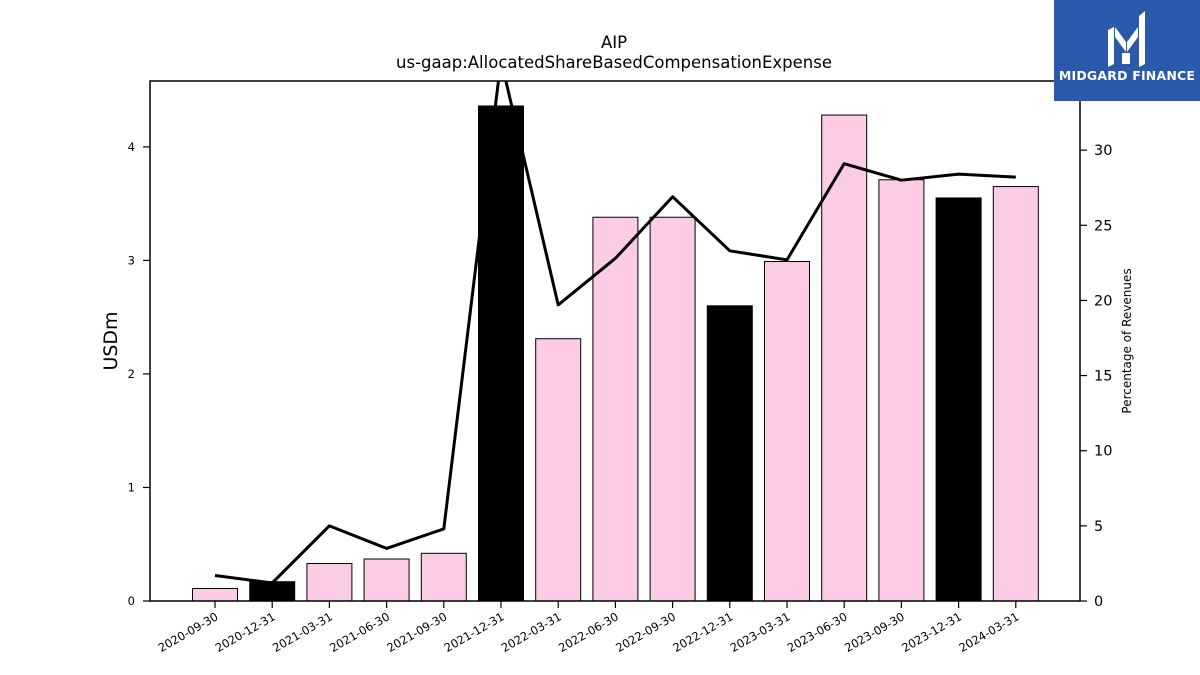  I want to click on x-tick-label: 2023-03-31, so click(760, 632).